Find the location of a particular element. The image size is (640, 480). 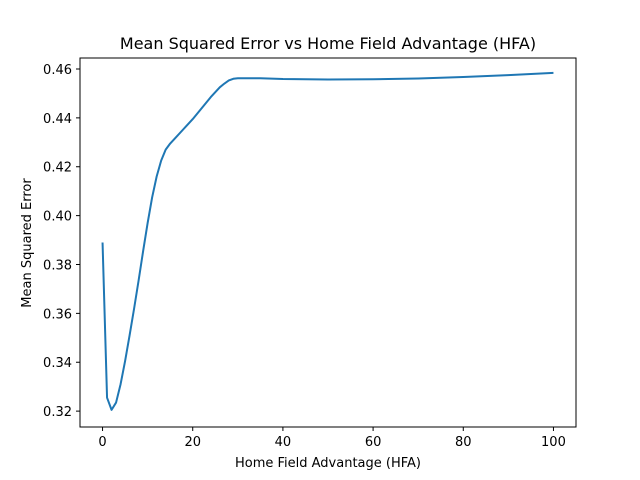

x-tick-label: 100 is located at coordinates (553, 442).